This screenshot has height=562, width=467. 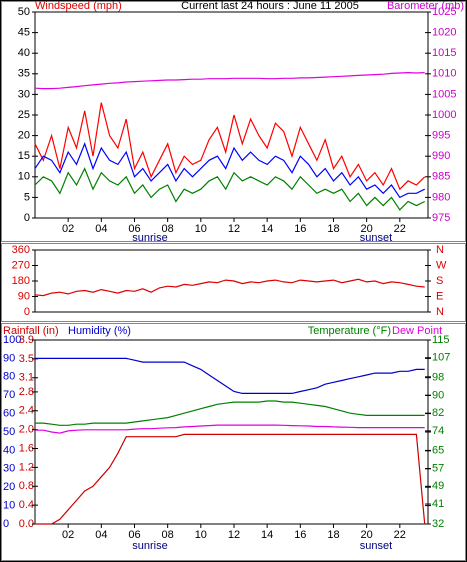 I want to click on y2-axis-label: Barometer (mb), so click(x=425, y=6).